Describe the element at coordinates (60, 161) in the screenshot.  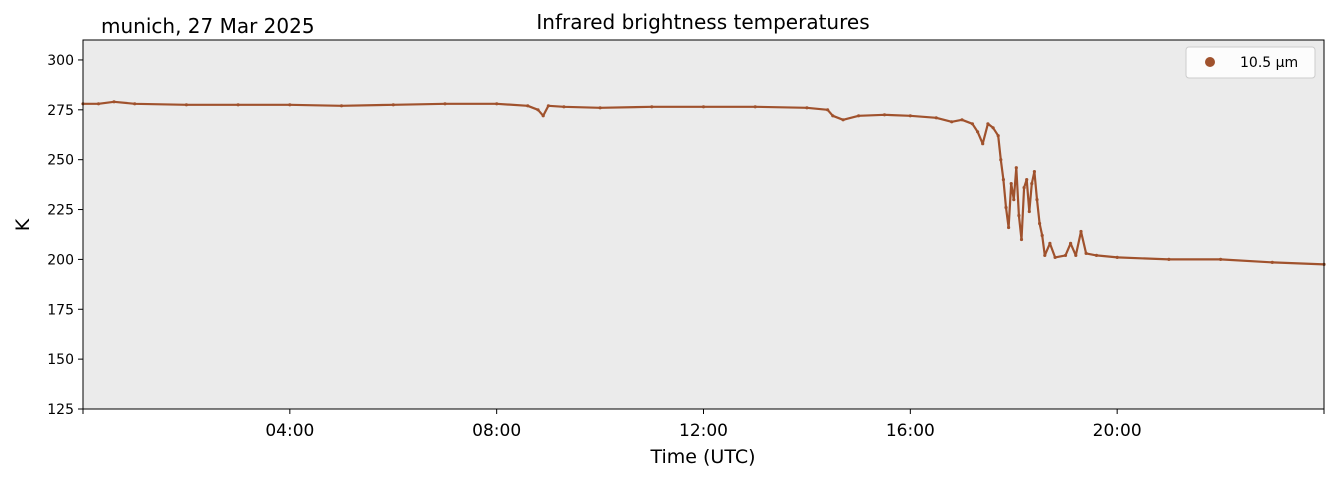
I see `y-tick-label: 250` at that location.